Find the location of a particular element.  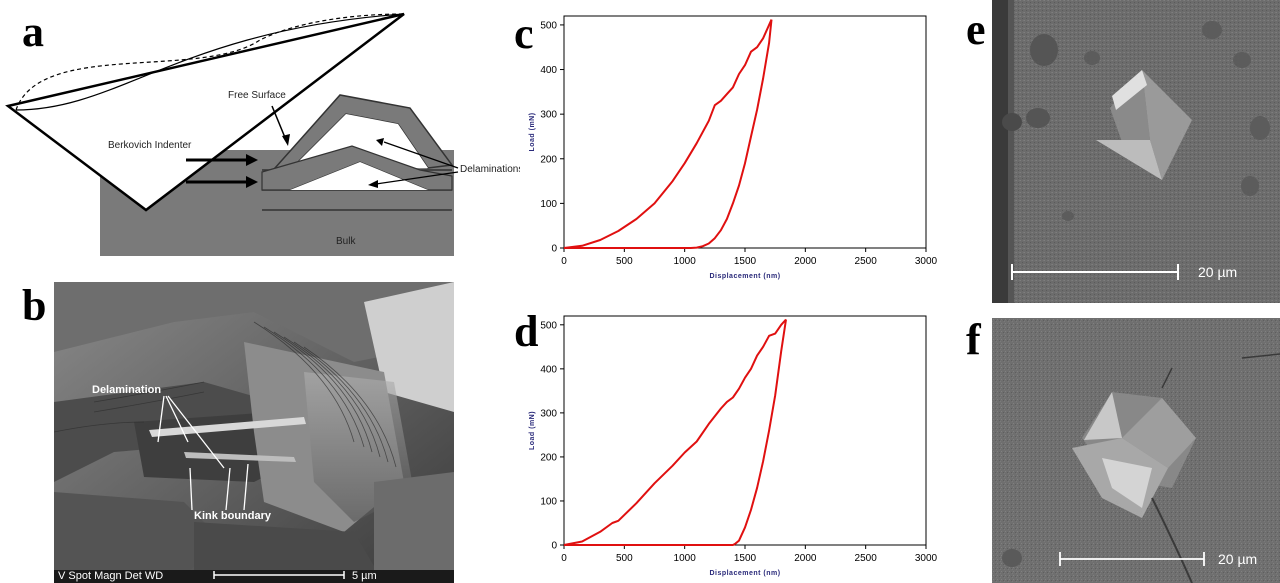

label-indenter: Berkovich Indenter is located at coordinates (150, 145).